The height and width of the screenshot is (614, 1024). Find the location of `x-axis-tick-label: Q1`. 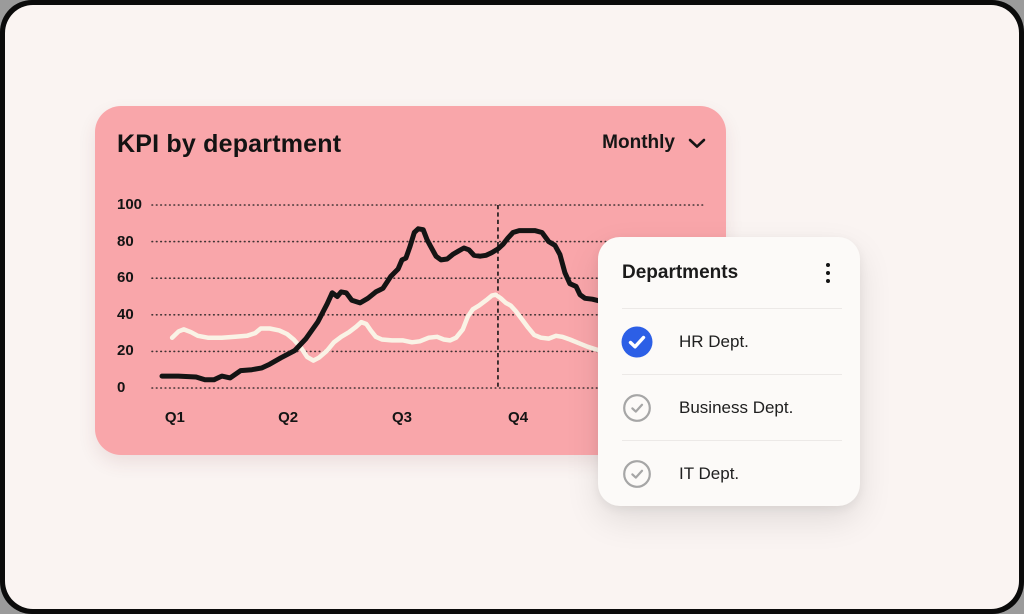

x-axis-tick-label: Q1 is located at coordinates (174, 417).